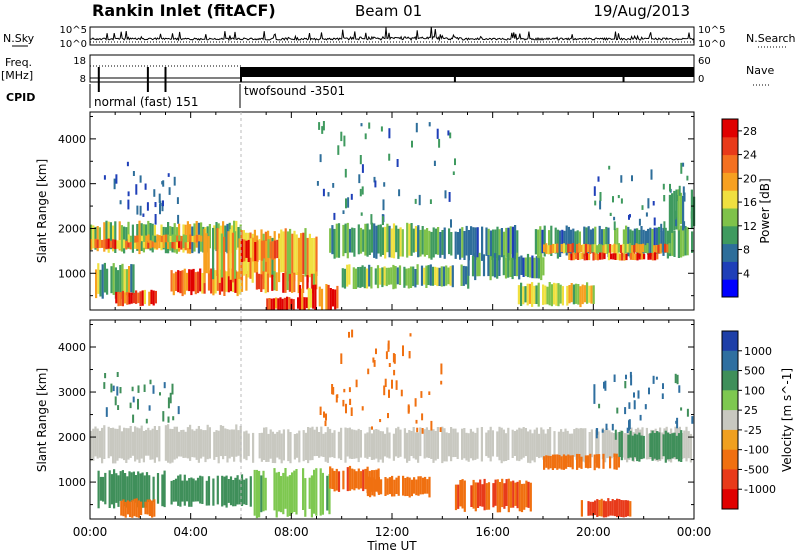  I want to click on power-colorbar-tick-label: 12, so click(750, 226).